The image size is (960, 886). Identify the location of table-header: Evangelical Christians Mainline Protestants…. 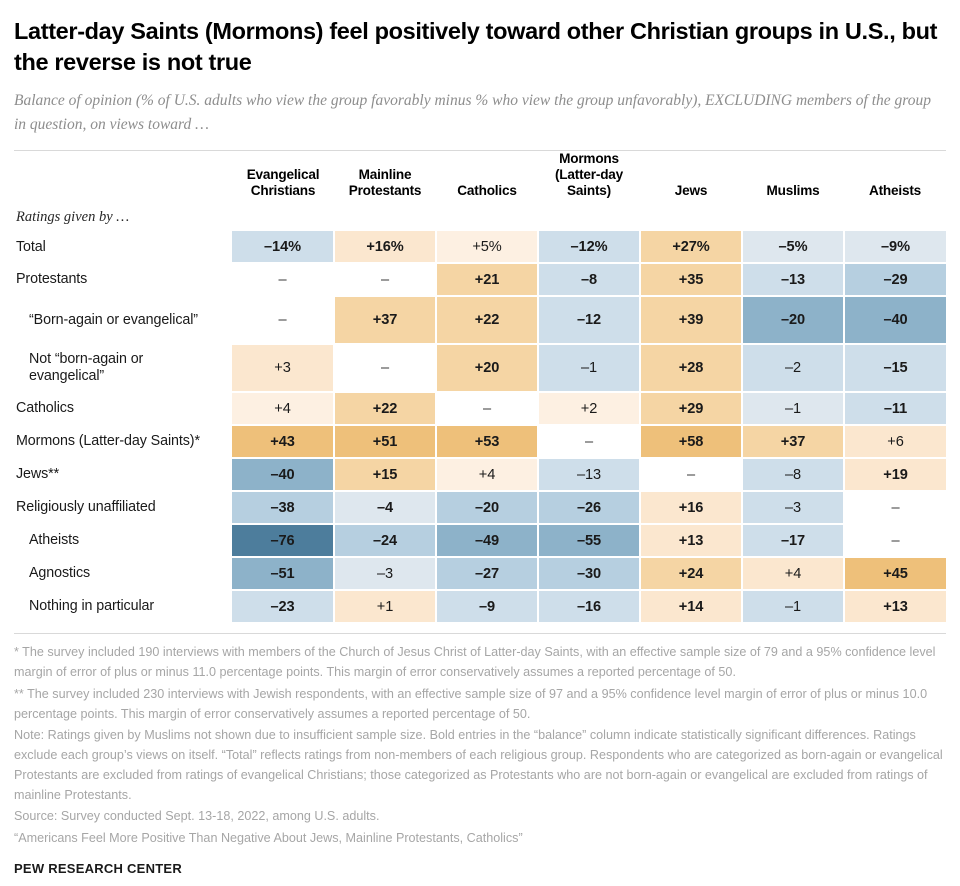
(480, 178).